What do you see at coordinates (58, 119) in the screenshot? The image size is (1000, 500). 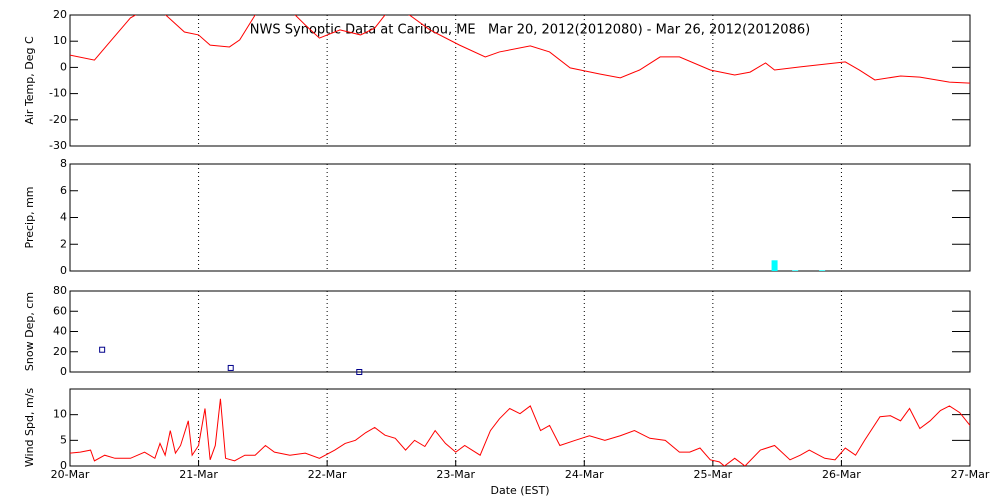 I see `y-tick-label: -20` at bounding box center [58, 119].